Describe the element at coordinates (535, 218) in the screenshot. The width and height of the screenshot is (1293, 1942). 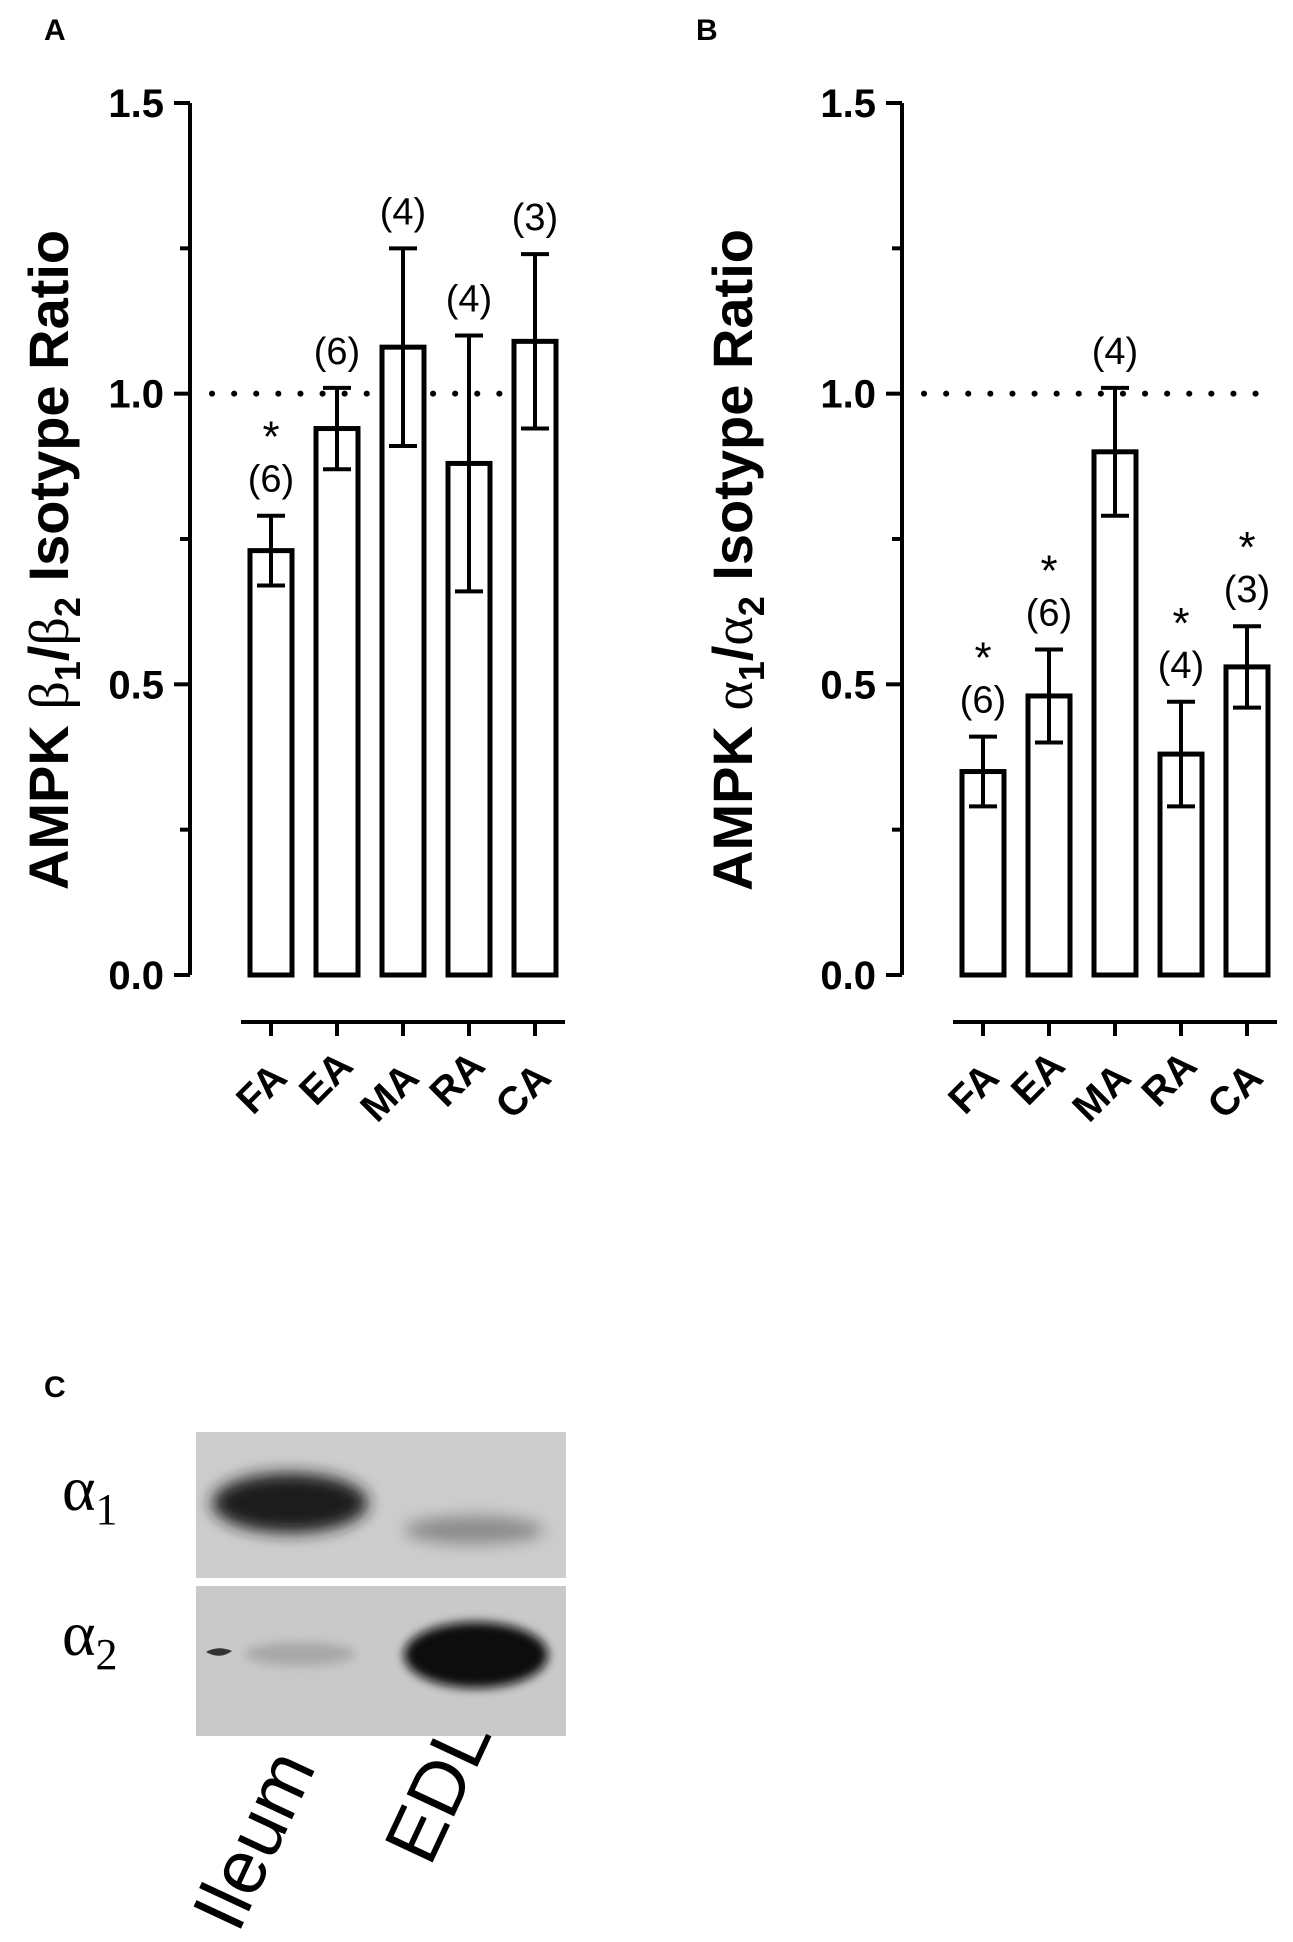
I see `chart-a-n-label-CA: (3)` at that location.